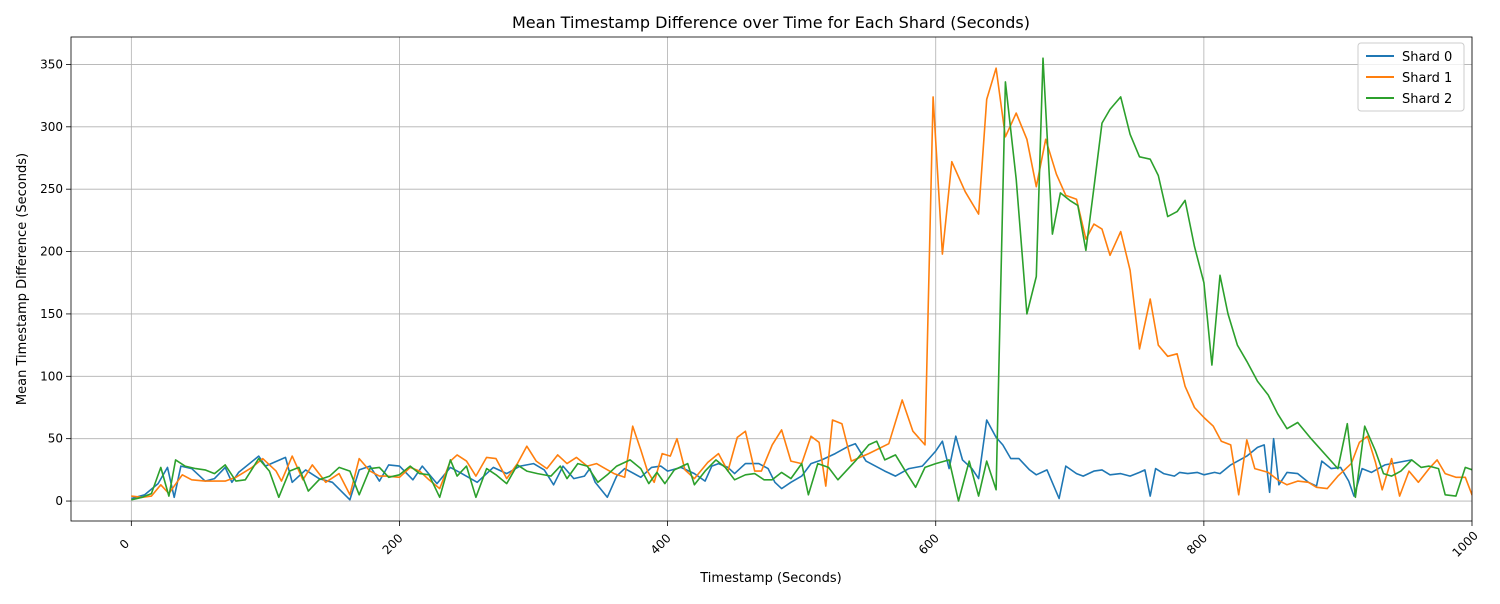 This screenshot has width=1500, height=604. I want to click on y-tick-label: 350, so click(51, 64).